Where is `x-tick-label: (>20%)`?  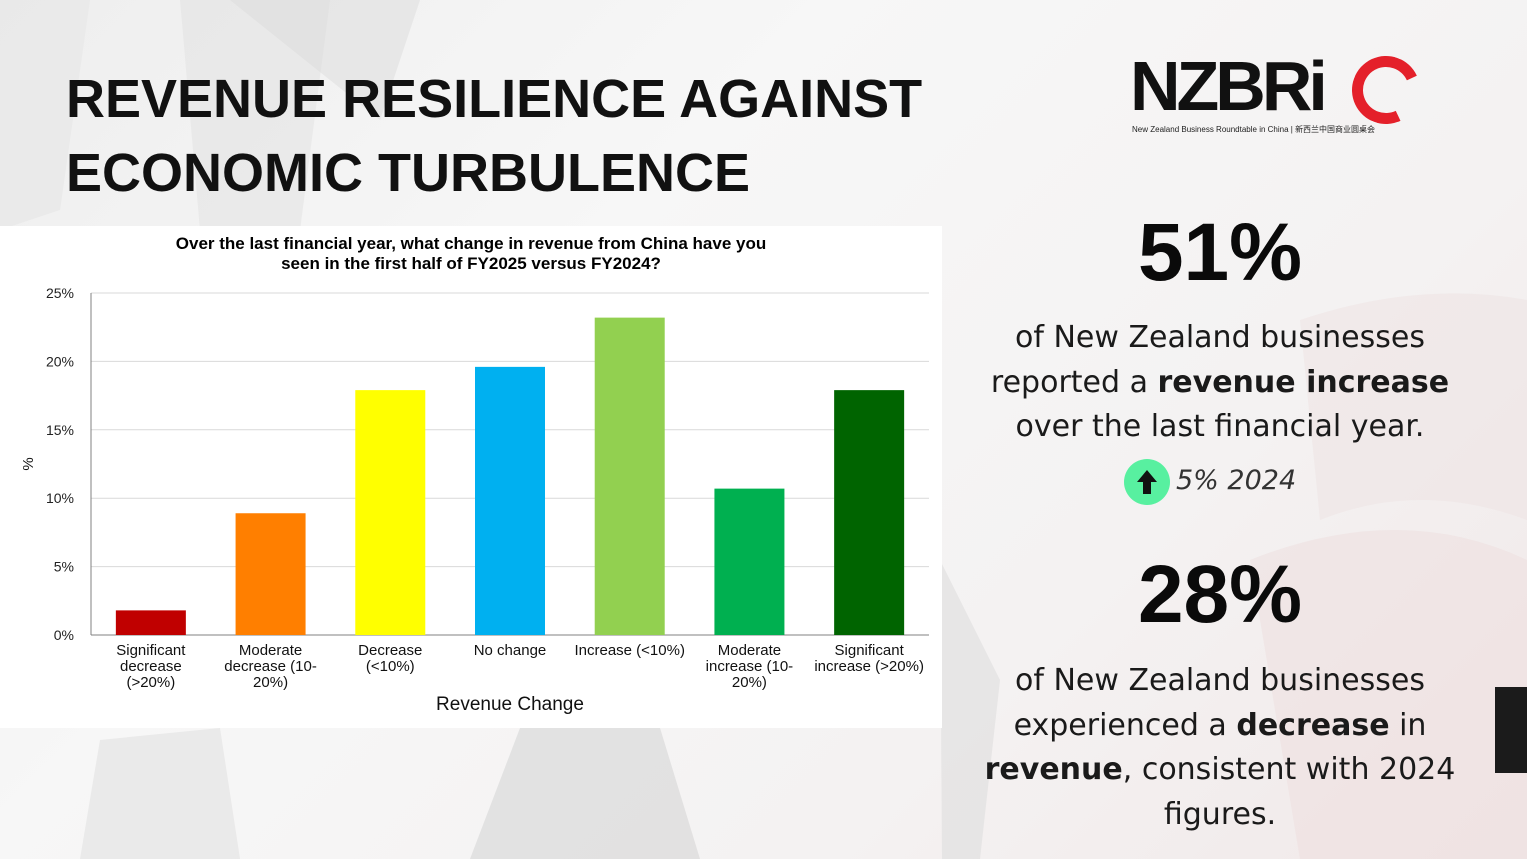 x-tick-label: (>20%) is located at coordinates (150, 682).